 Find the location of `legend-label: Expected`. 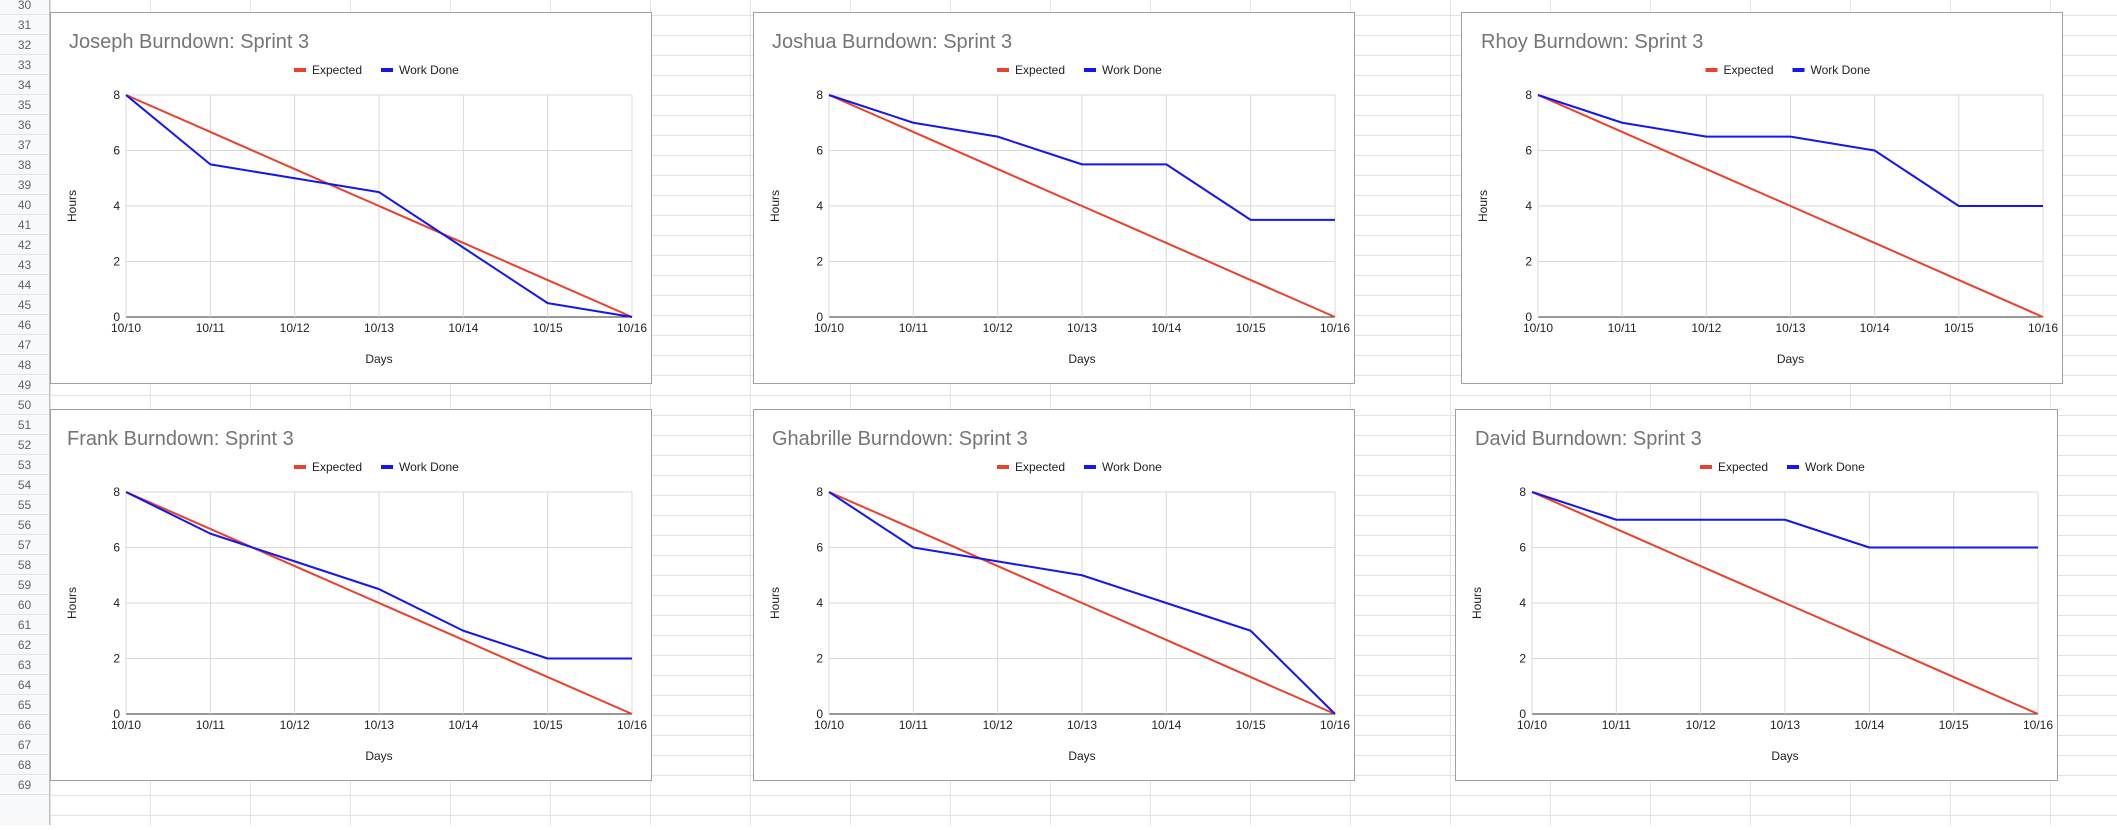

legend-label: Expected is located at coordinates (1040, 467).